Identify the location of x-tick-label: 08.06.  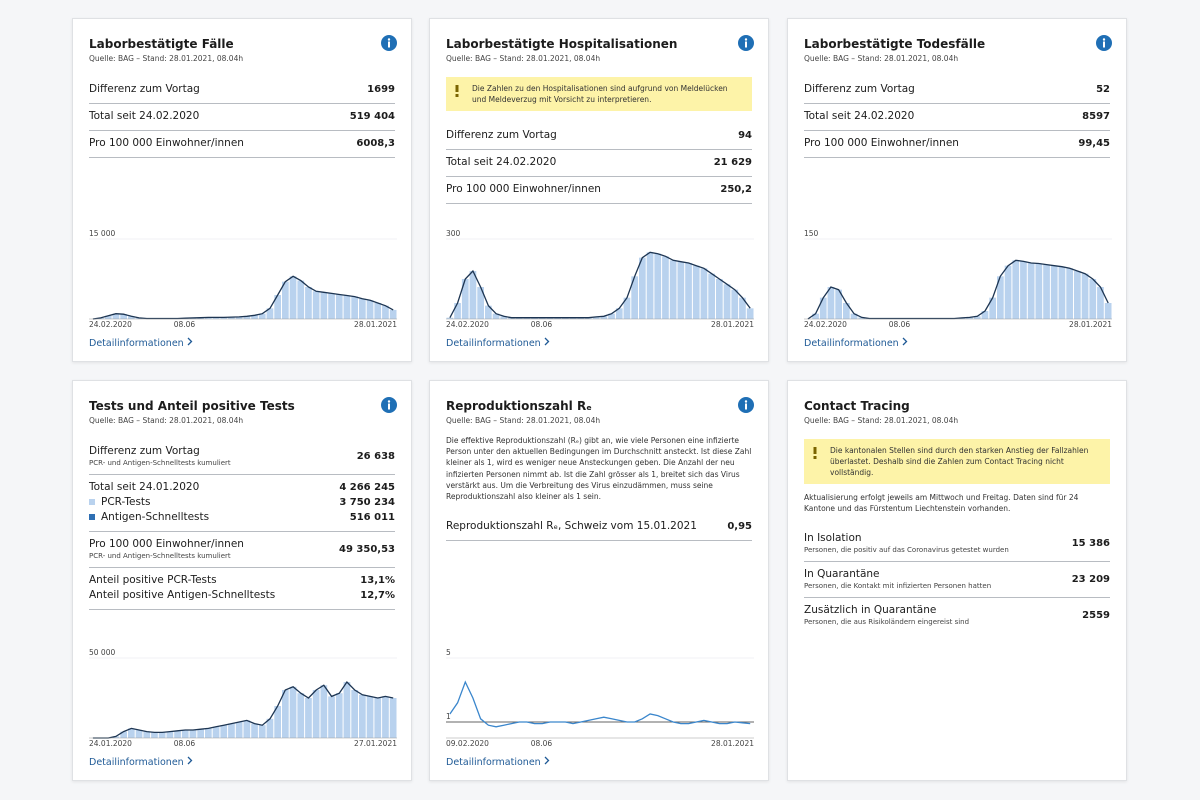
(185, 324).